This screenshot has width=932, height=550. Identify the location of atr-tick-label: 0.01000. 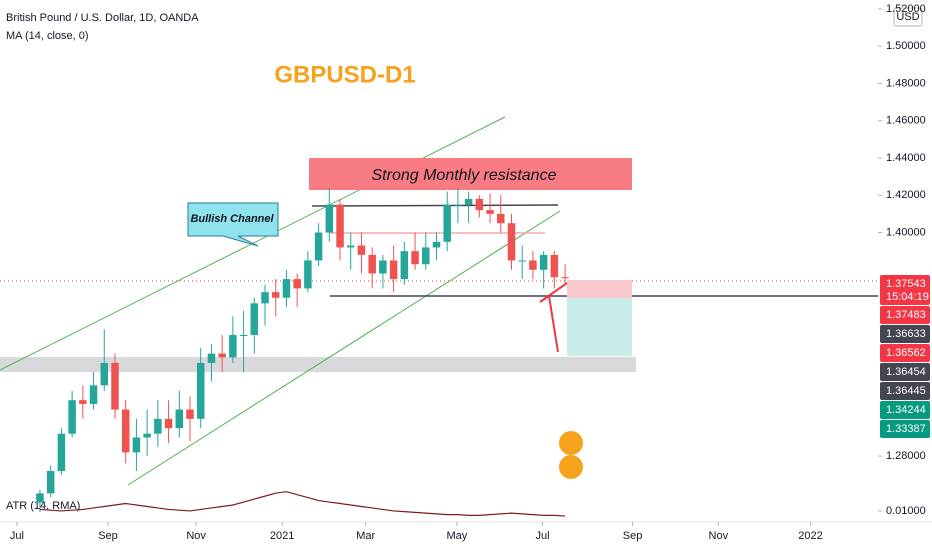
(906, 511).